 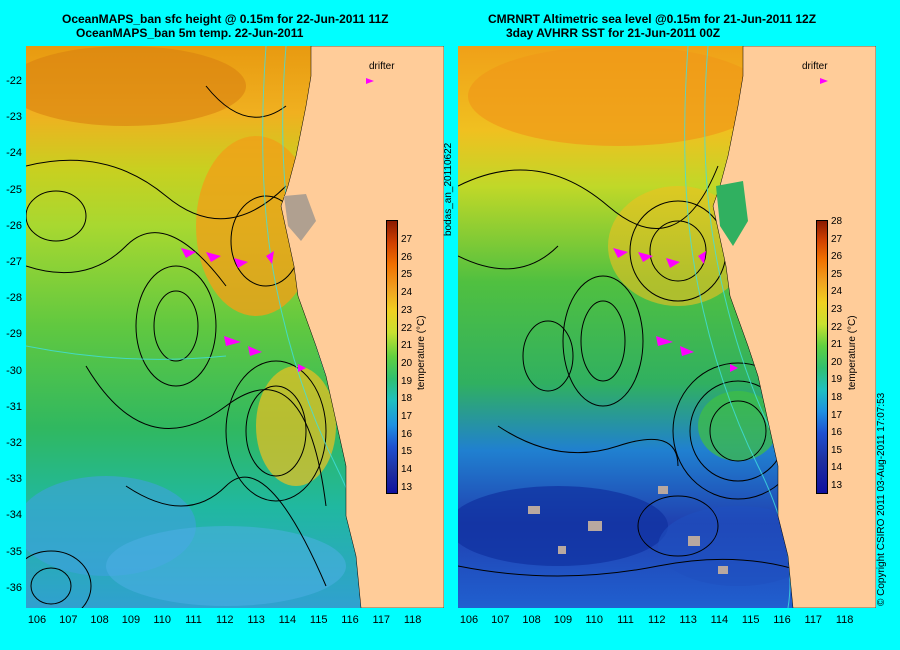 What do you see at coordinates (14, 587) in the screenshot?
I see `latitude-tick-label: -36` at bounding box center [14, 587].